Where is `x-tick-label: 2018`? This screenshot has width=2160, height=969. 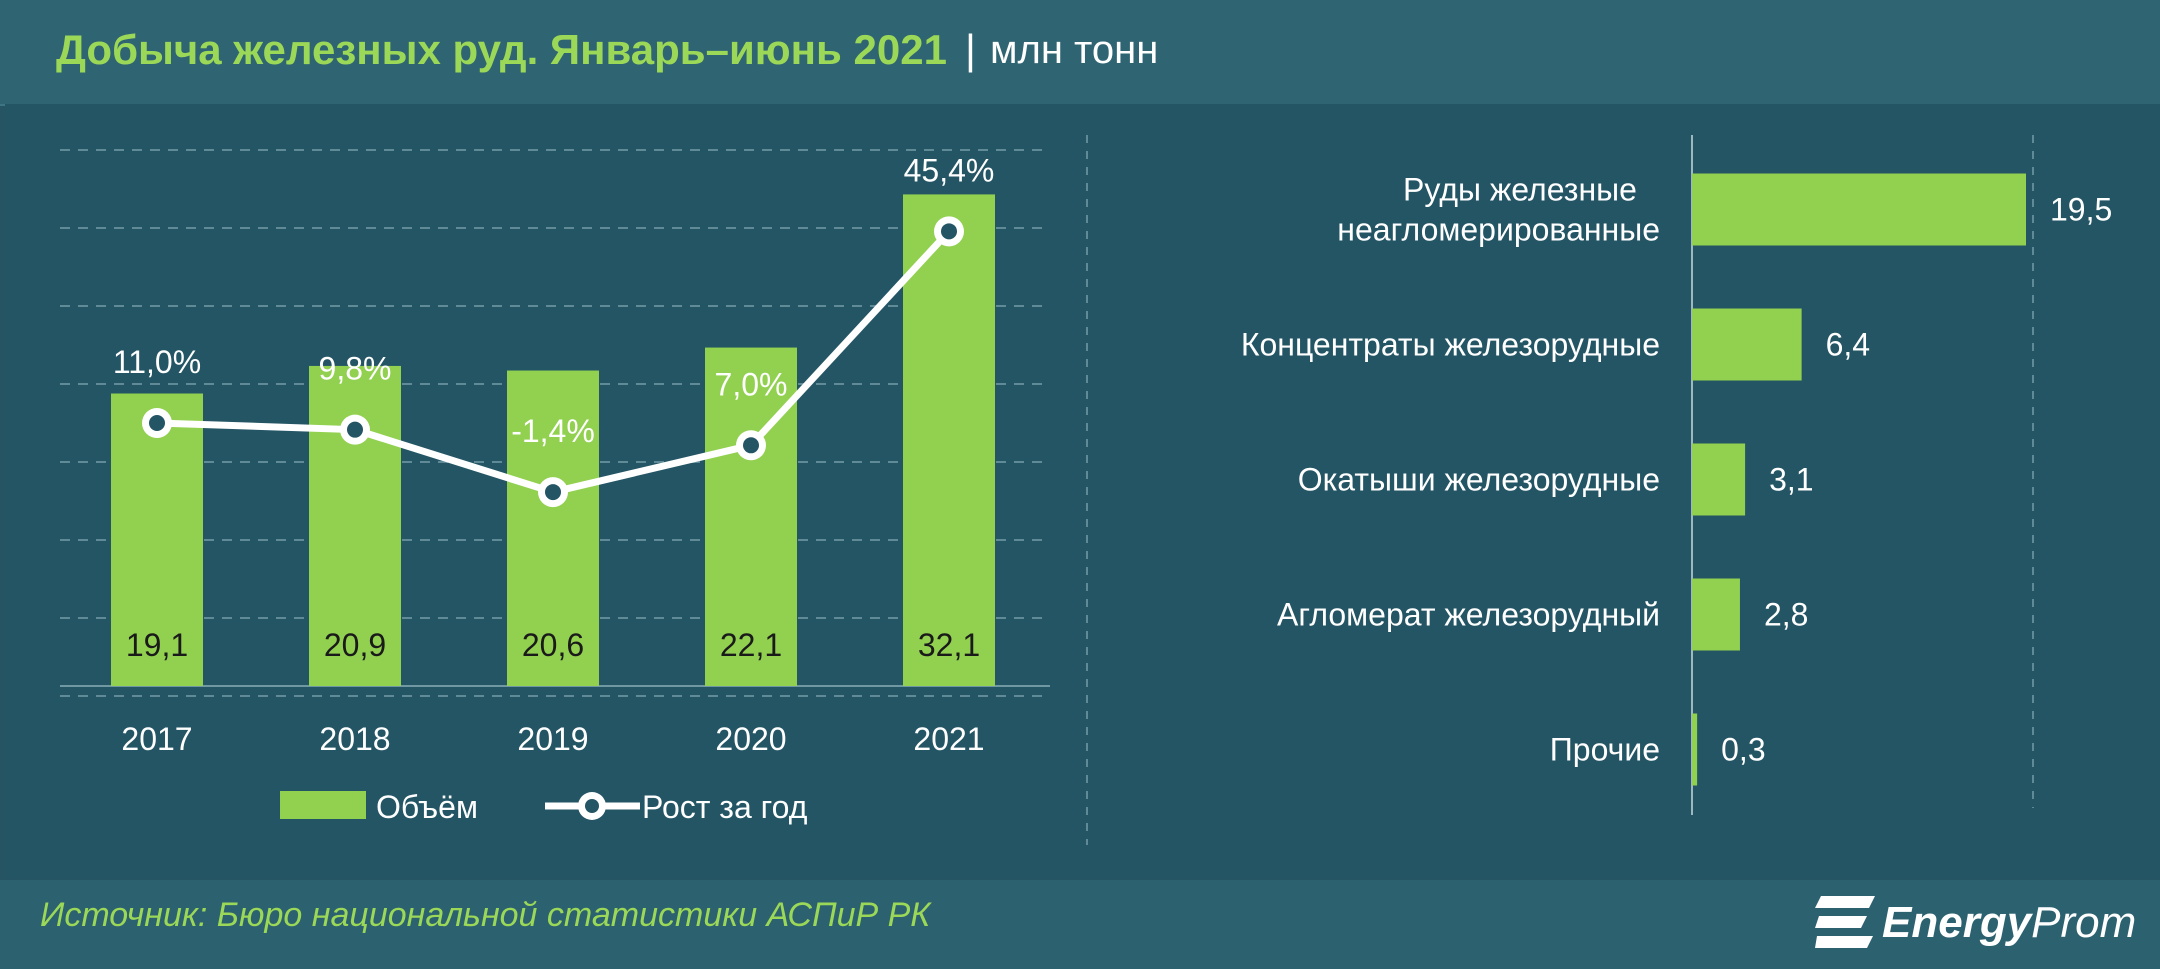
x-tick-label: 2018 is located at coordinates (354, 739).